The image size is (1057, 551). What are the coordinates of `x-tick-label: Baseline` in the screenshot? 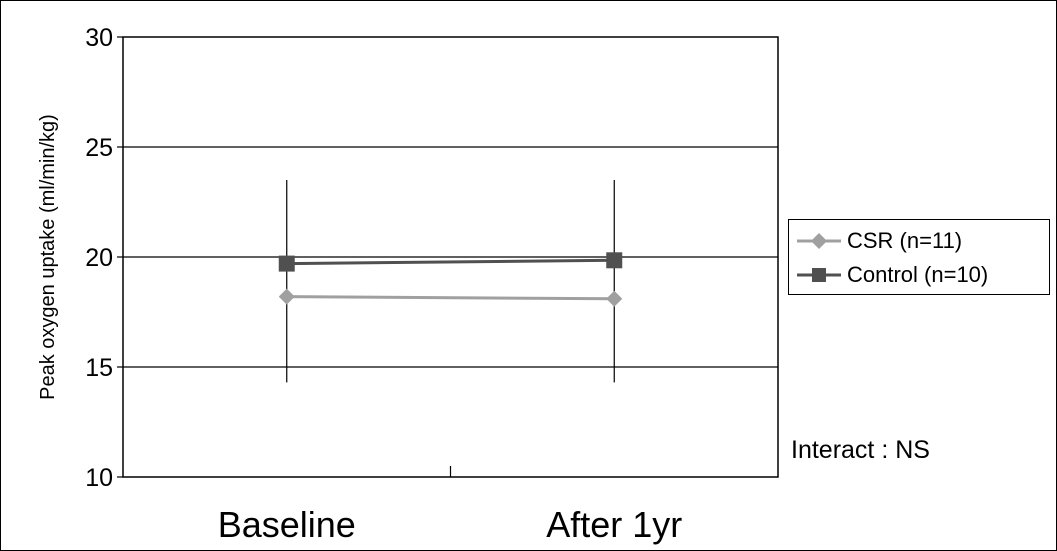 It's located at (287, 524).